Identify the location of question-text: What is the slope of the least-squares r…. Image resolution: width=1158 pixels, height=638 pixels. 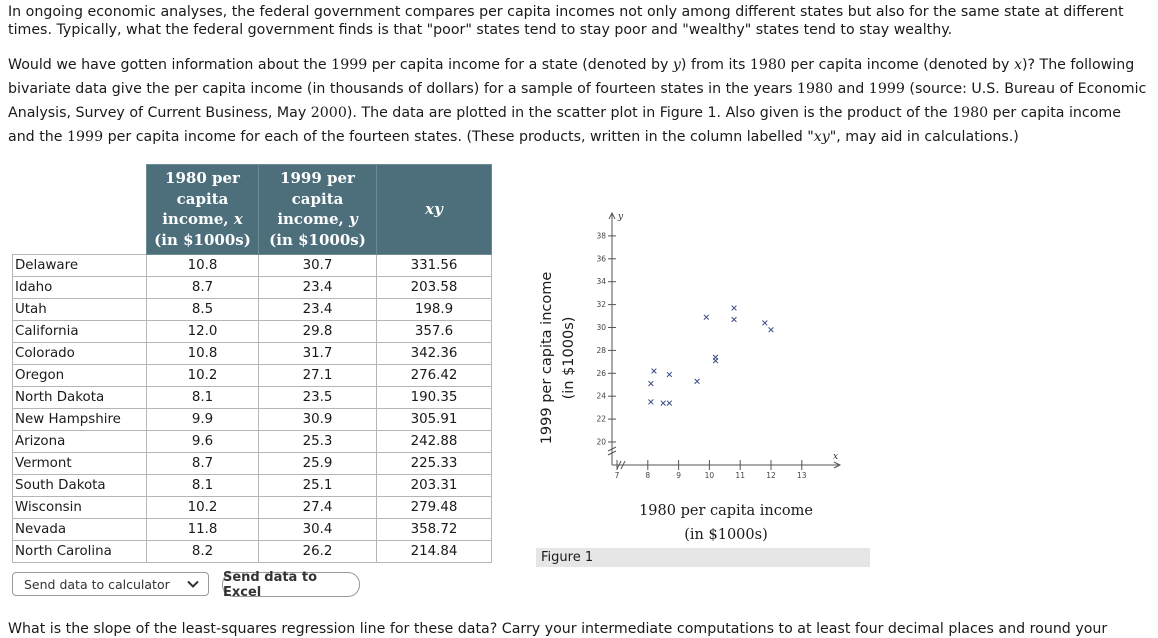
(558, 629).